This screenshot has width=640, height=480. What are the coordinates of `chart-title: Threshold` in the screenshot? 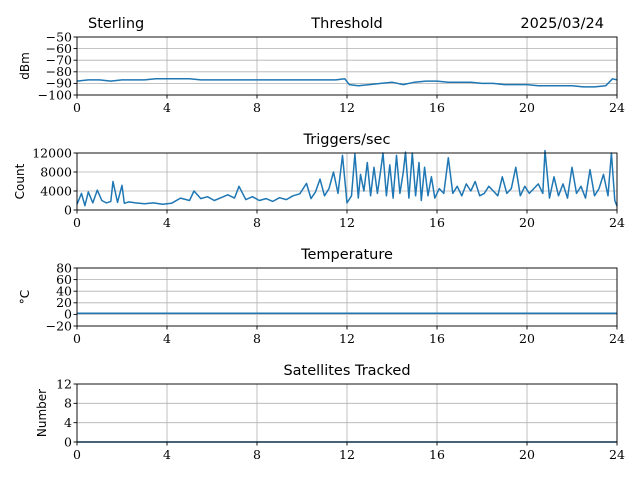 It's located at (346, 24).